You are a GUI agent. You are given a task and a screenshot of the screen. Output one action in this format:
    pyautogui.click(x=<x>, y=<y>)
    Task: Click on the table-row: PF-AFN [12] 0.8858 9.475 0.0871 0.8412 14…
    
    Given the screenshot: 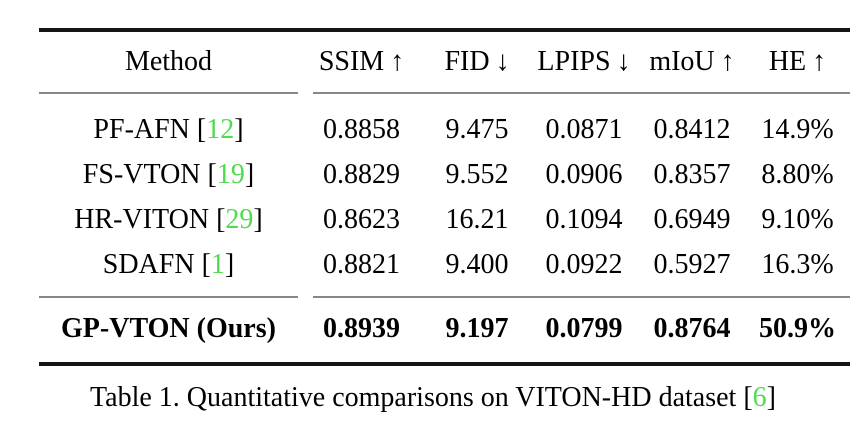 What is the action you would take?
    pyautogui.click(x=444, y=129)
    